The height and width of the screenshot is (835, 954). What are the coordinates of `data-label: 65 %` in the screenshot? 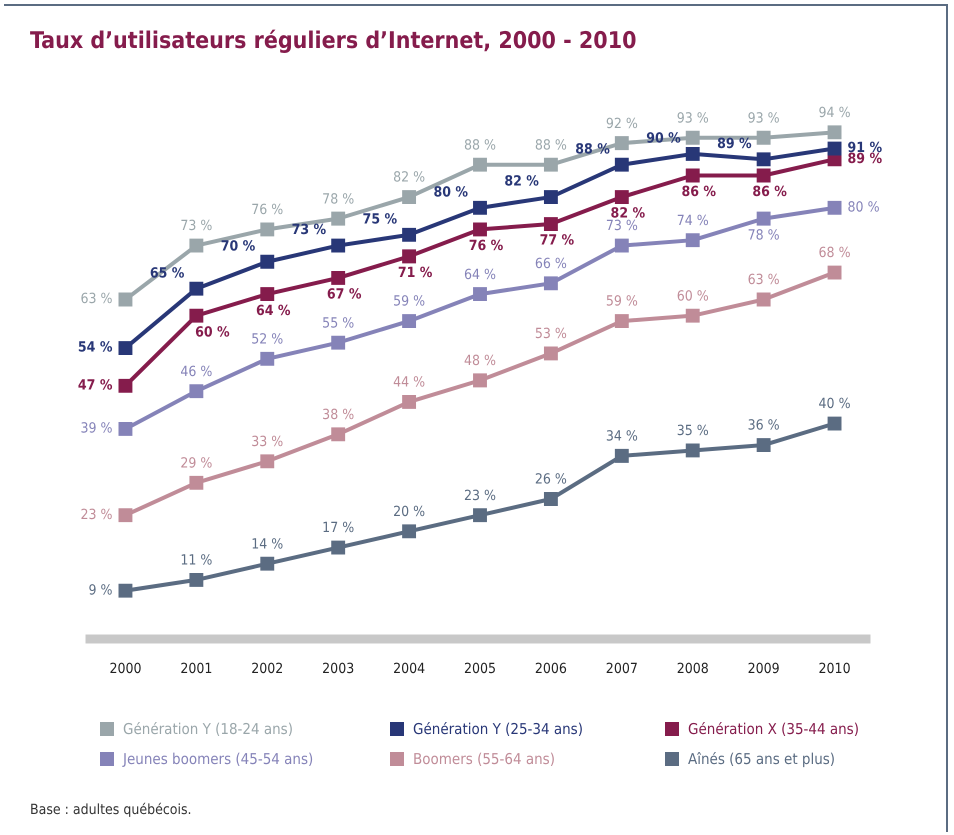 It's located at (167, 273).